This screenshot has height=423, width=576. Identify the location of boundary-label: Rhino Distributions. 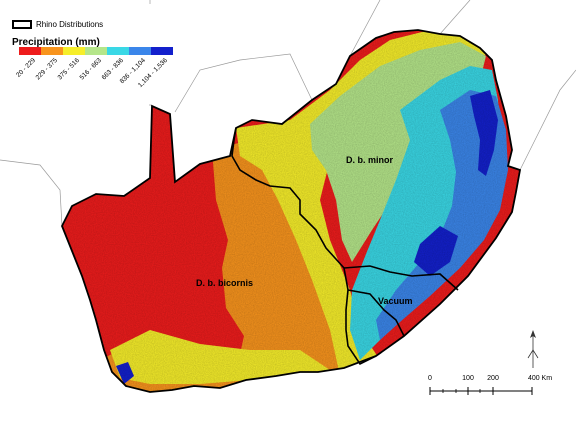
(70, 24).